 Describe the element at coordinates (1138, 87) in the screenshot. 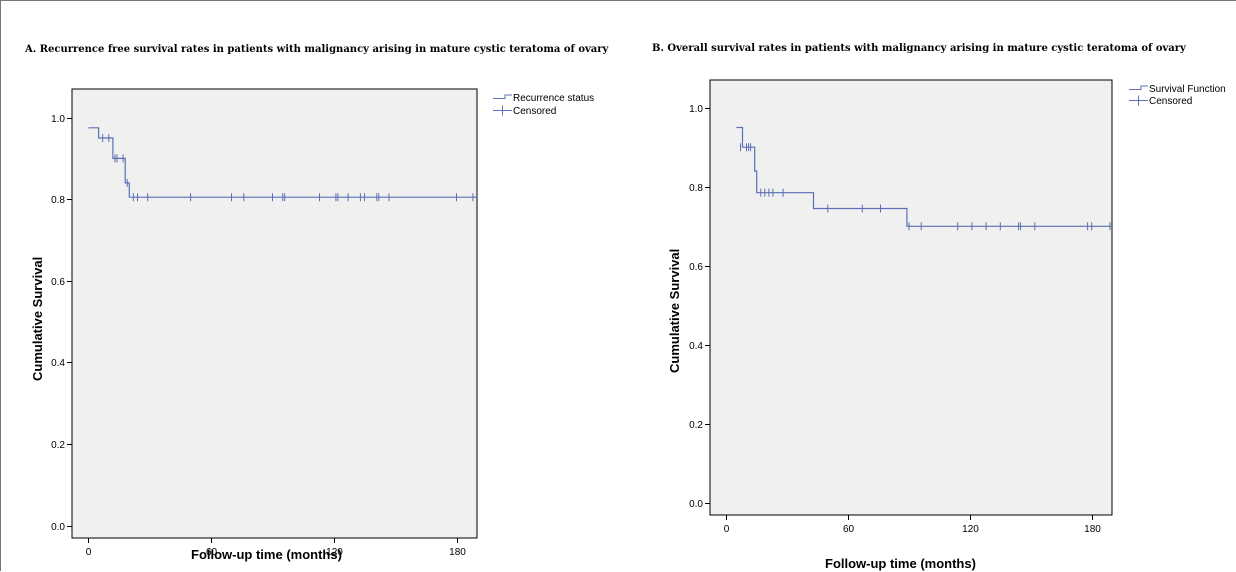

I see `panel-b-legend-line-swatch` at that location.